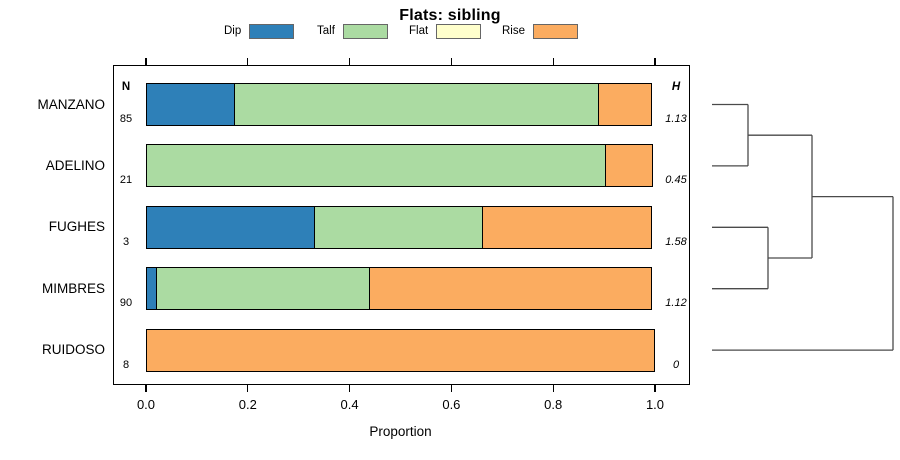 The height and width of the screenshot is (460, 900). What do you see at coordinates (126, 241) in the screenshot?
I see `n-value: 3` at bounding box center [126, 241].